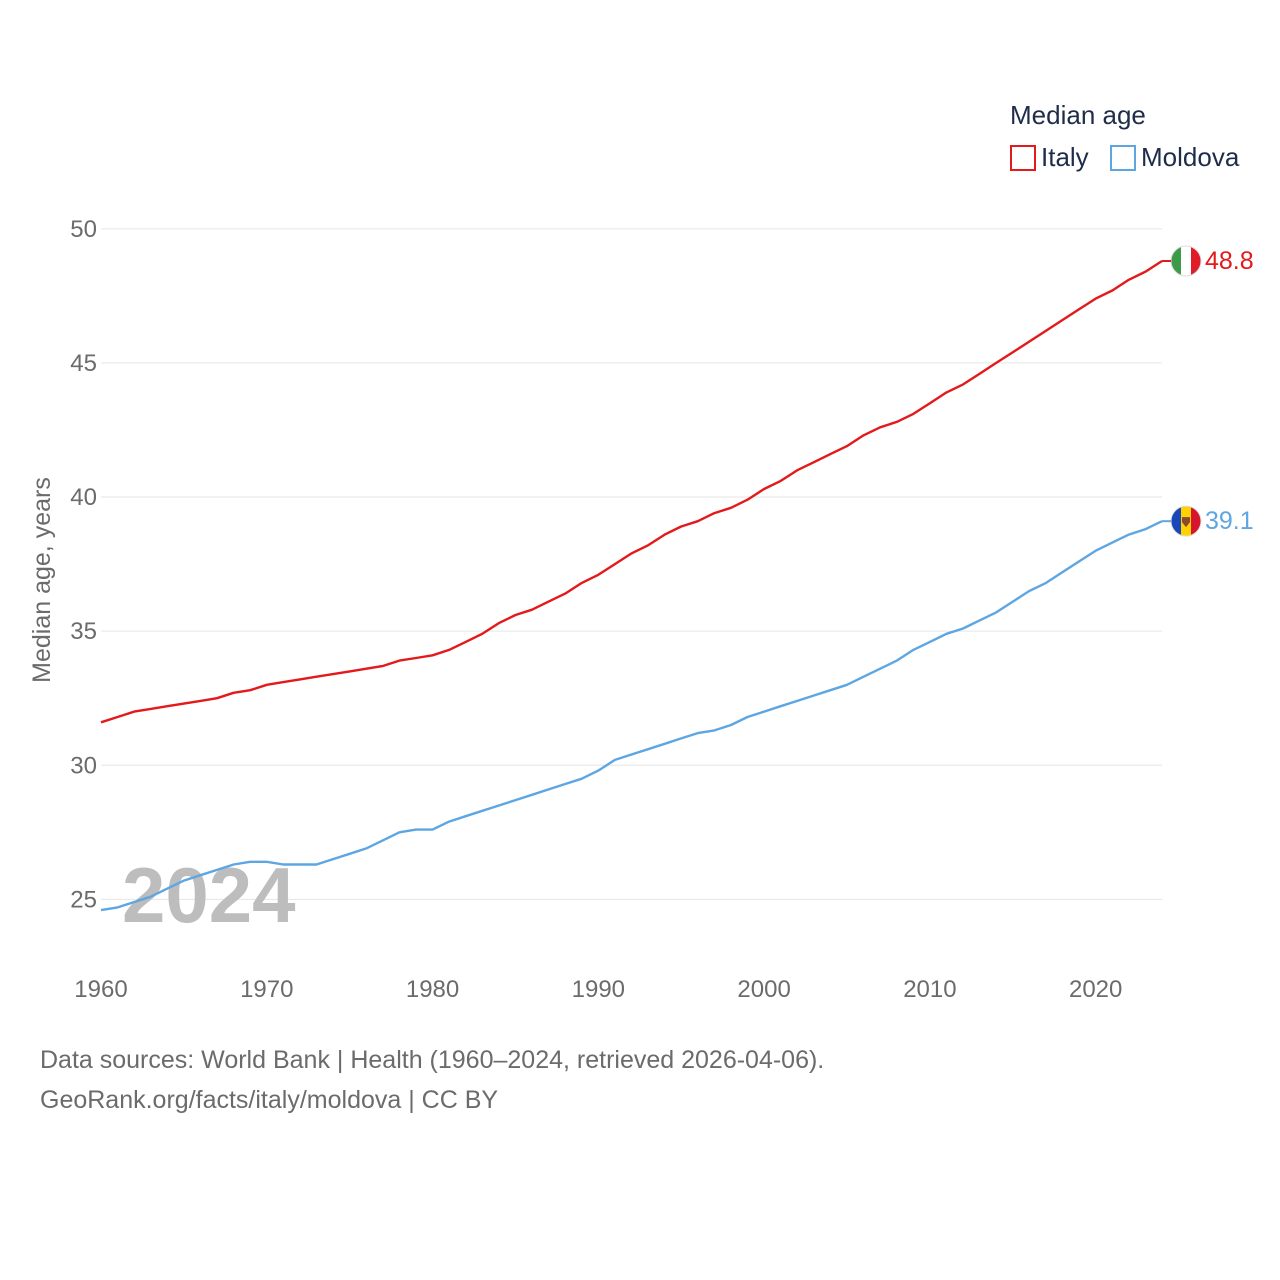  Describe the element at coordinates (100, 989) in the screenshot. I see `x-tick-1960: 1960` at that location.